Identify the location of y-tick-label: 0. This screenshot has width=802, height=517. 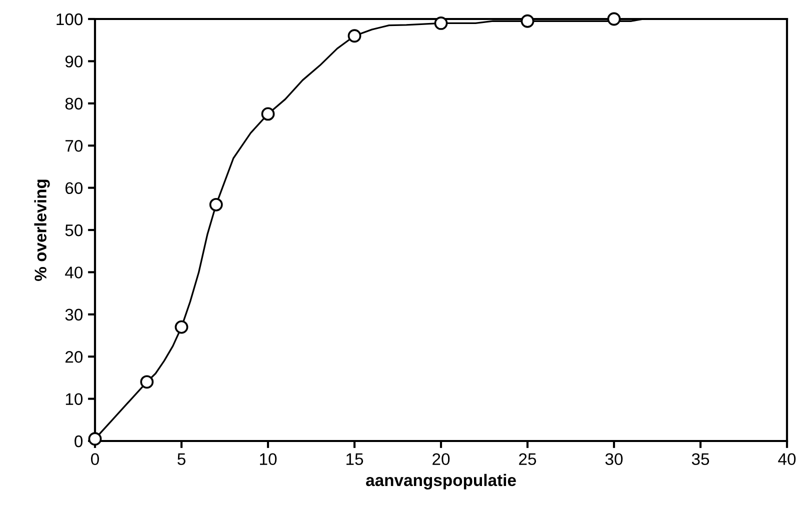
(78, 441).